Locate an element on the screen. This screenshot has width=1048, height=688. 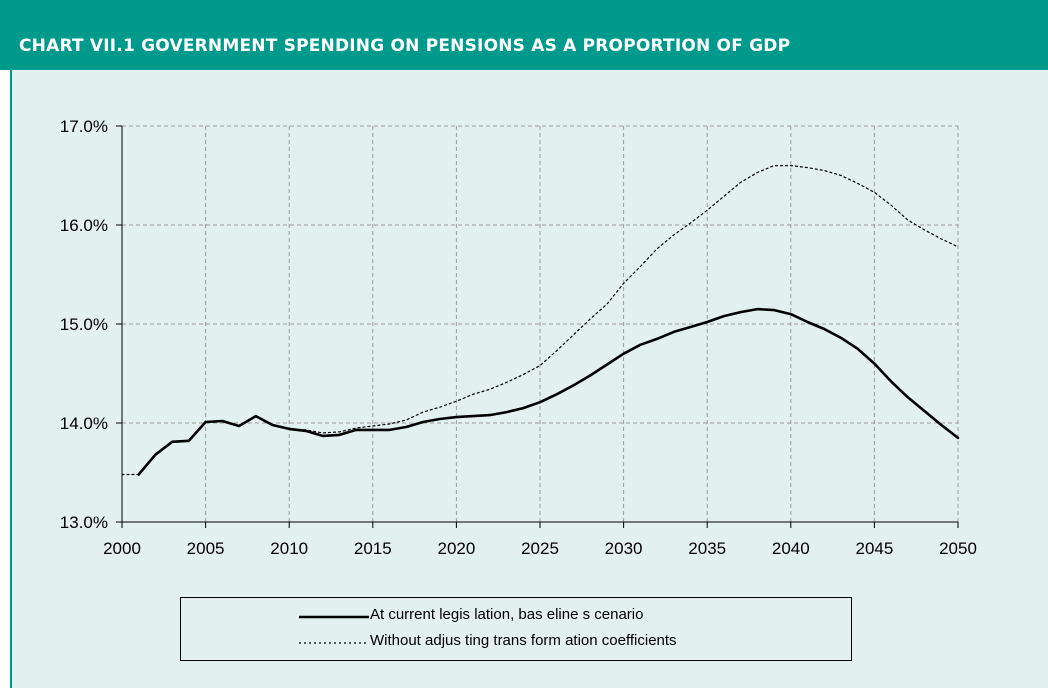
y-tick-label: 13.0% is located at coordinates (84, 522).